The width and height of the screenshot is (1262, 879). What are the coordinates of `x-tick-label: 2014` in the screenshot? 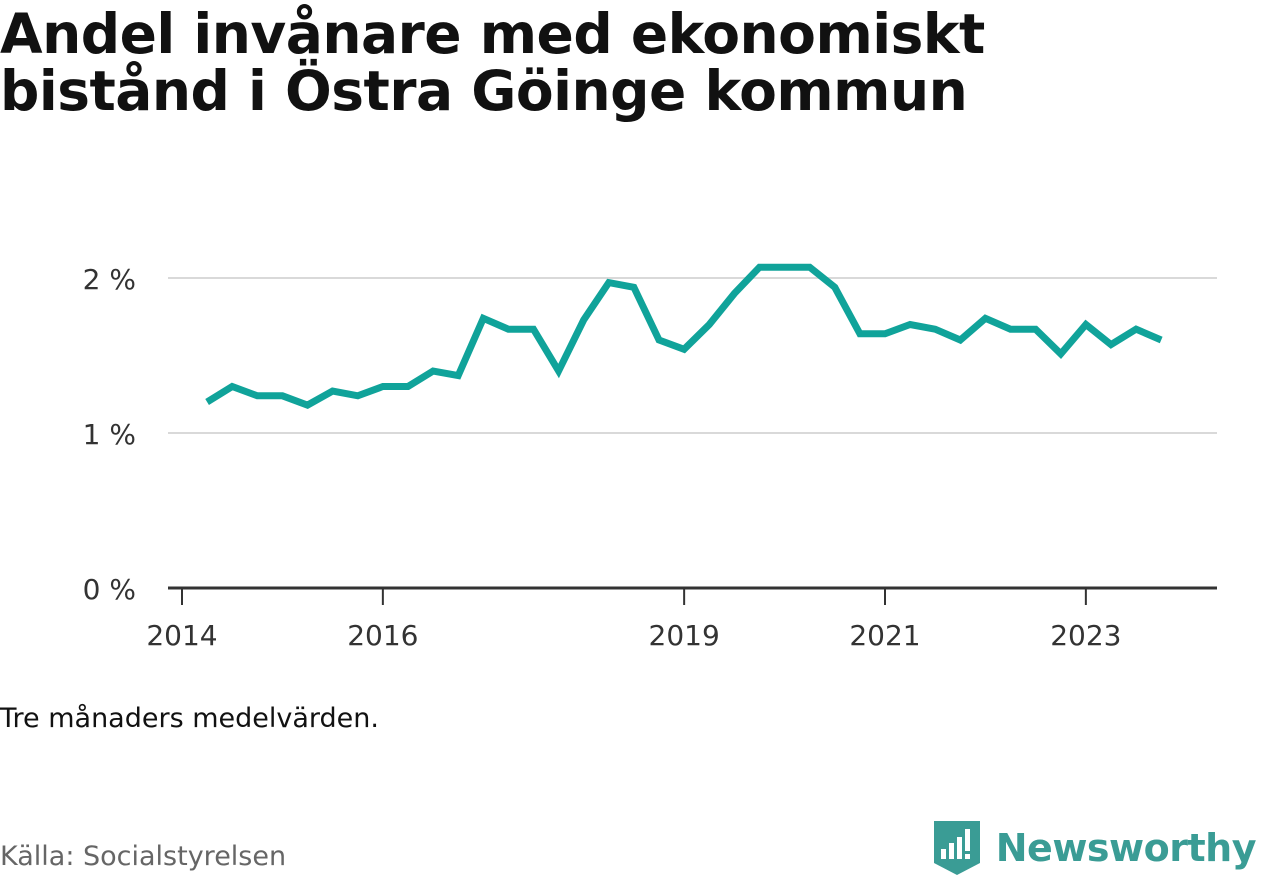 It's located at (181, 635).